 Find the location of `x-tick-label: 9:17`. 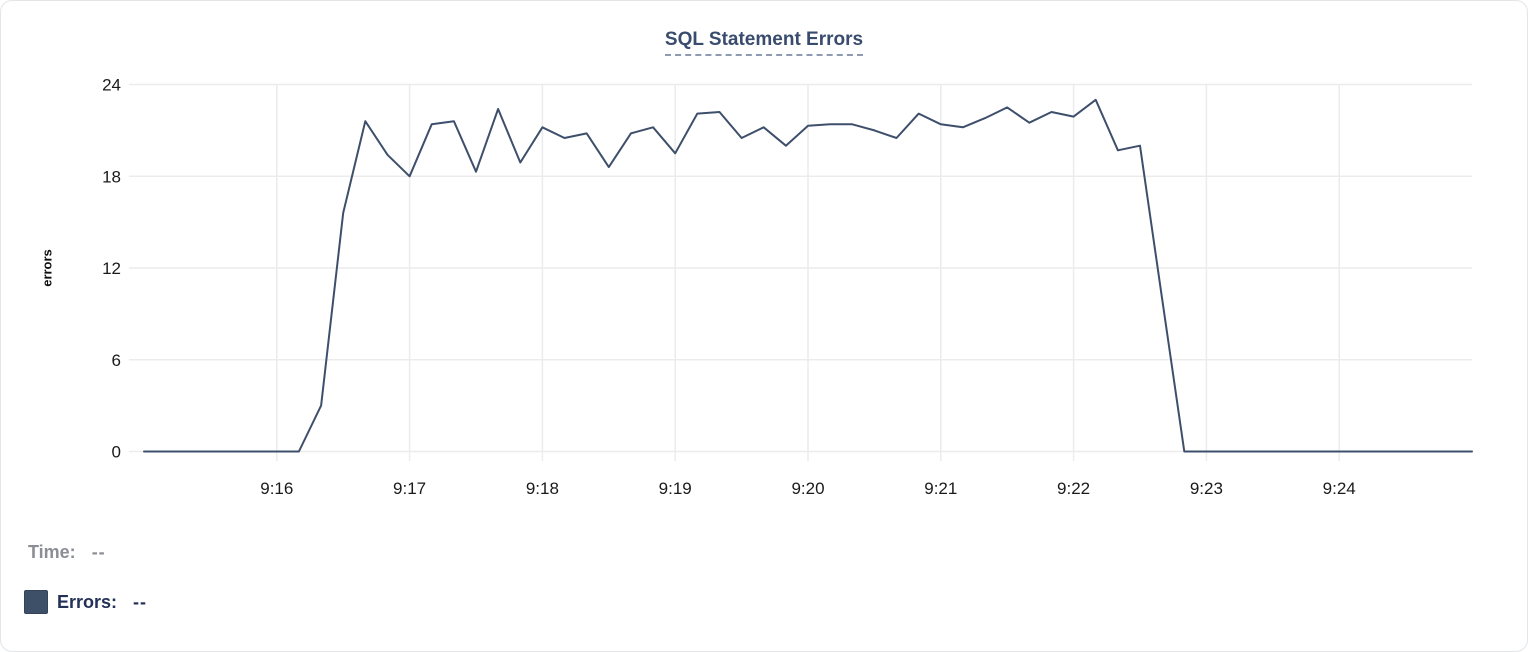

x-tick-label: 9:17 is located at coordinates (409, 488).